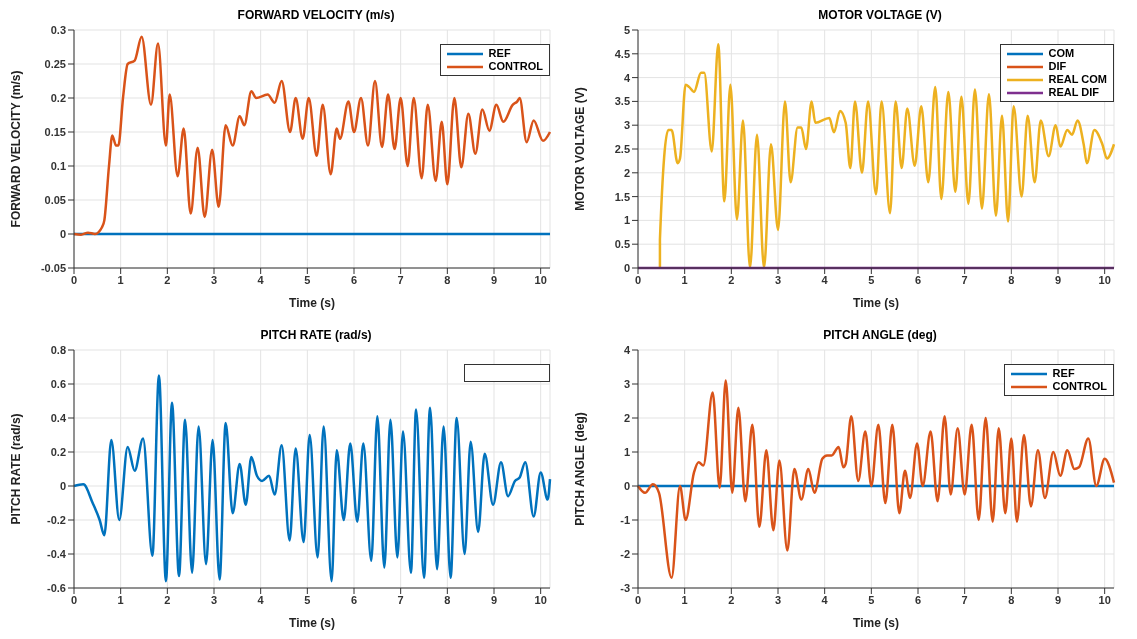  What do you see at coordinates (880, 15) in the screenshot?
I see `chart-title: MOTOR VOLTAGE (V)` at bounding box center [880, 15].